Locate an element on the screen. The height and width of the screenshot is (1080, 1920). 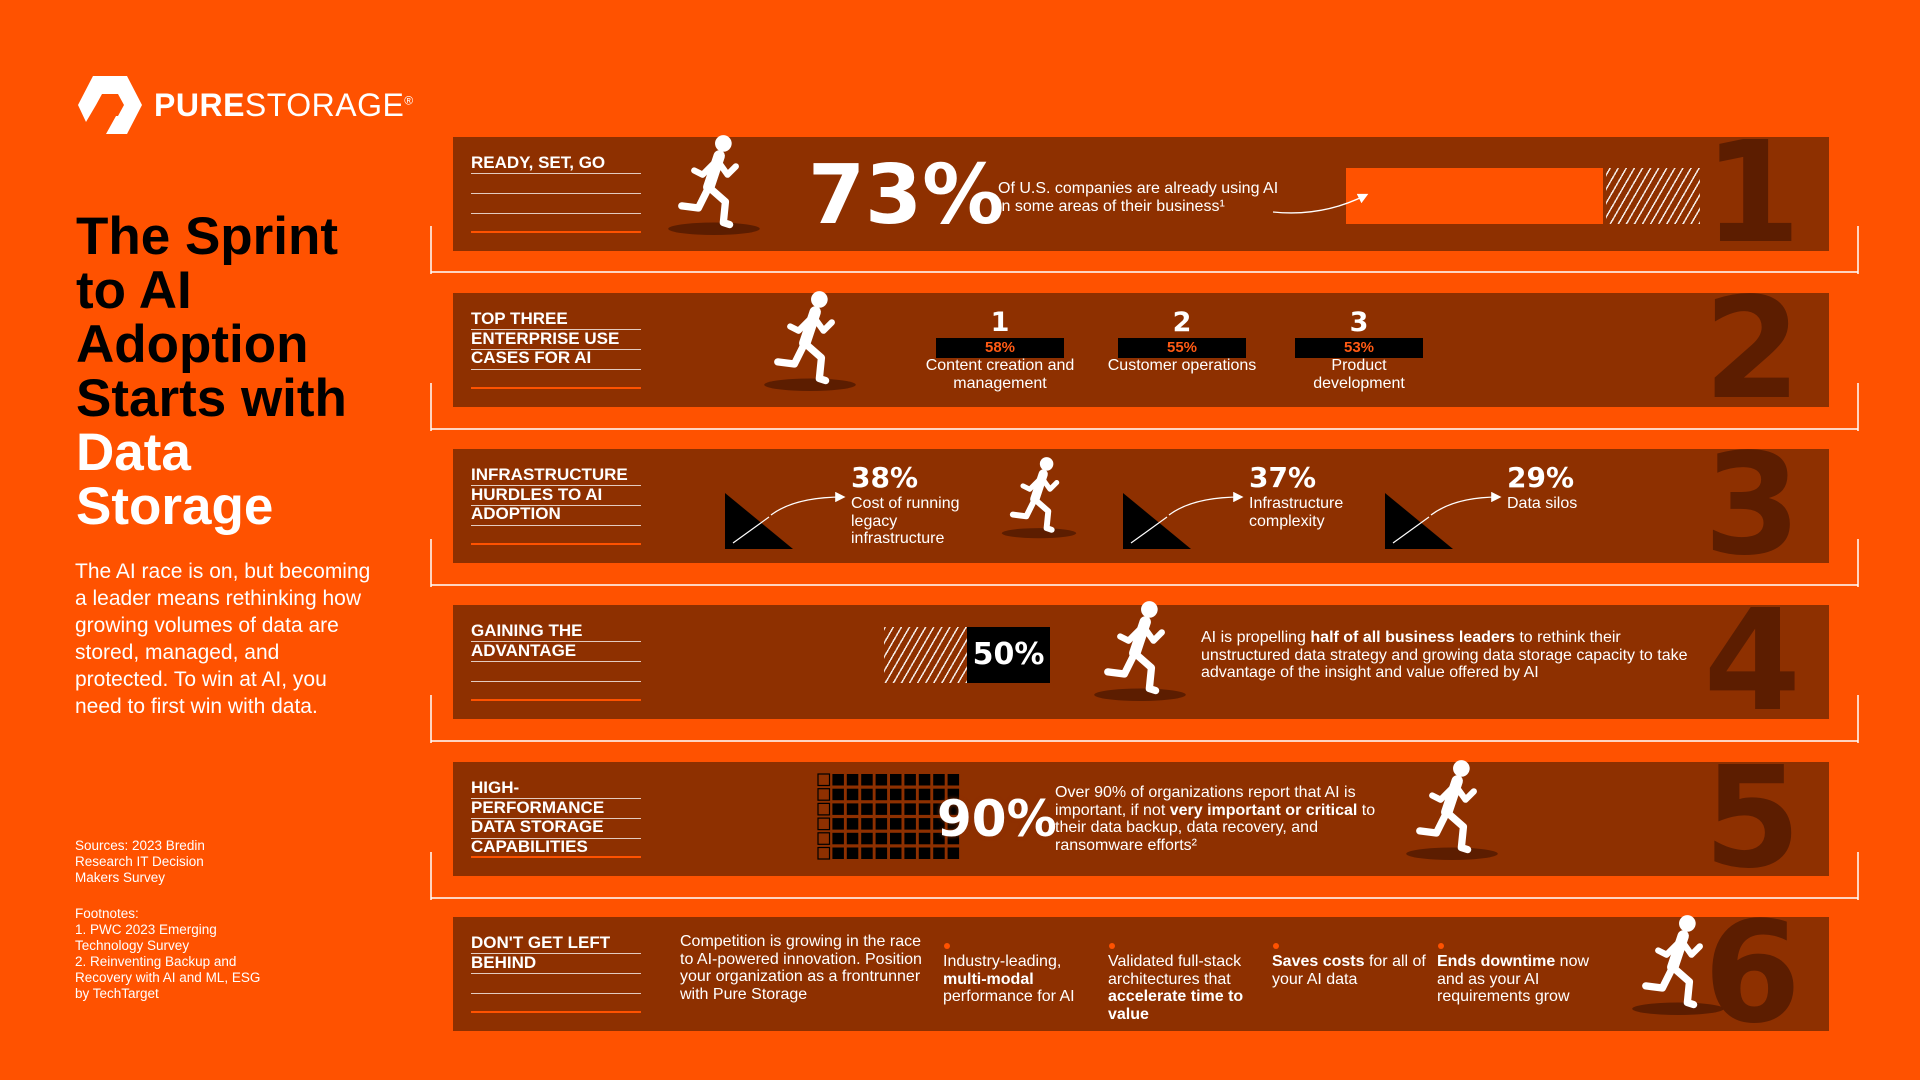
logo-regular: STORAGE is located at coordinates (324, 104).